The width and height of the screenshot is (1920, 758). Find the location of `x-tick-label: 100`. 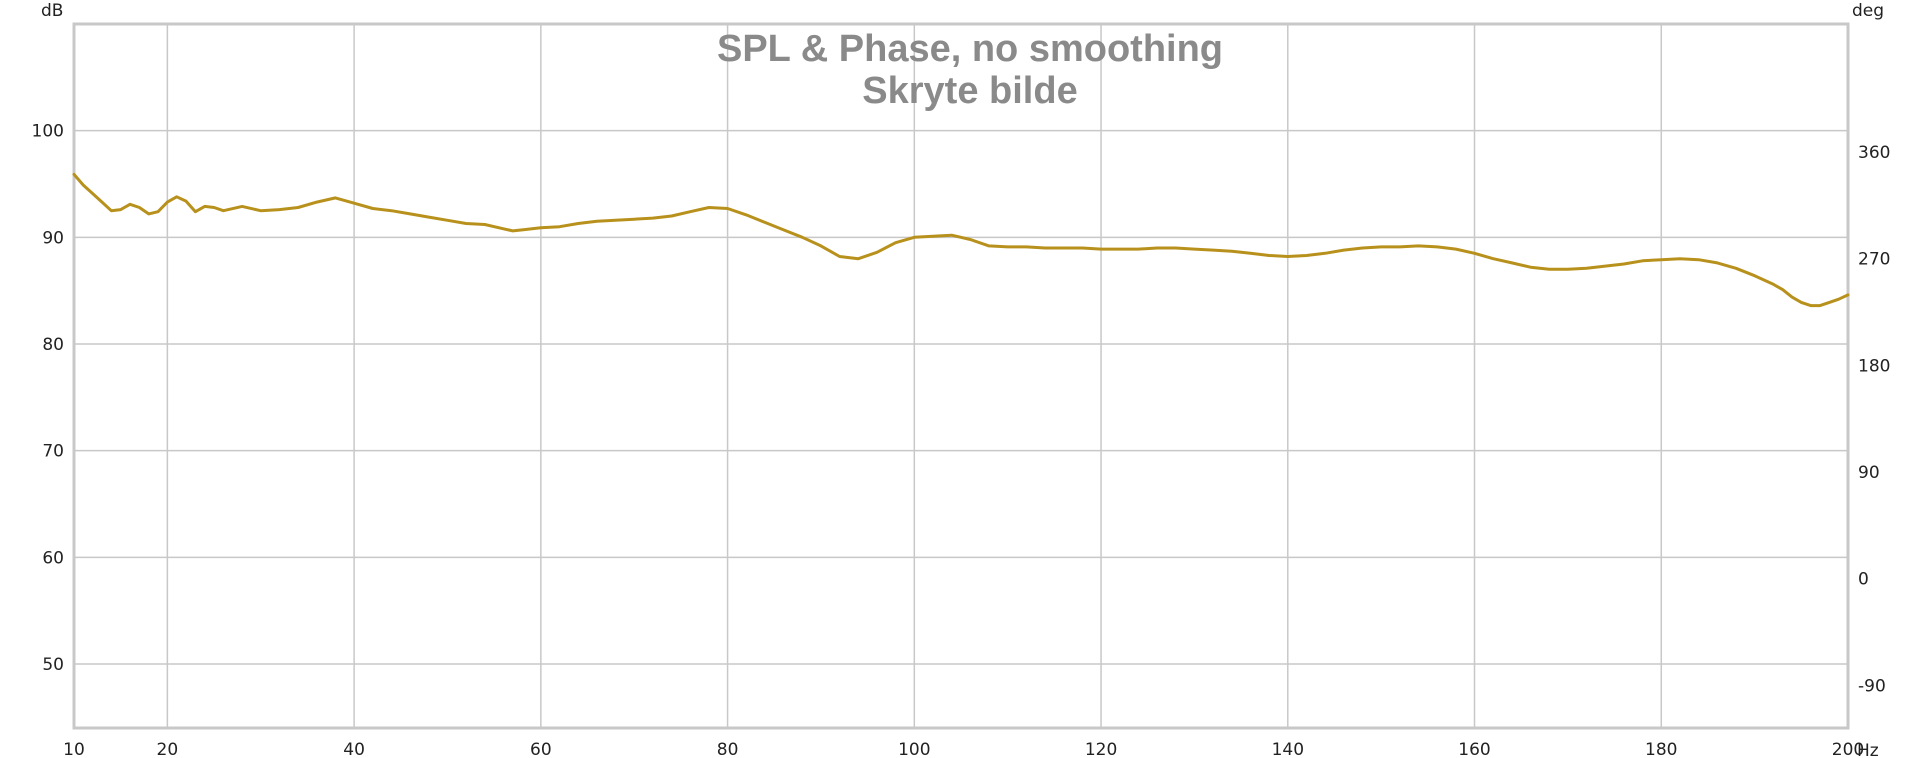

x-tick-label: 100 is located at coordinates (914, 749).